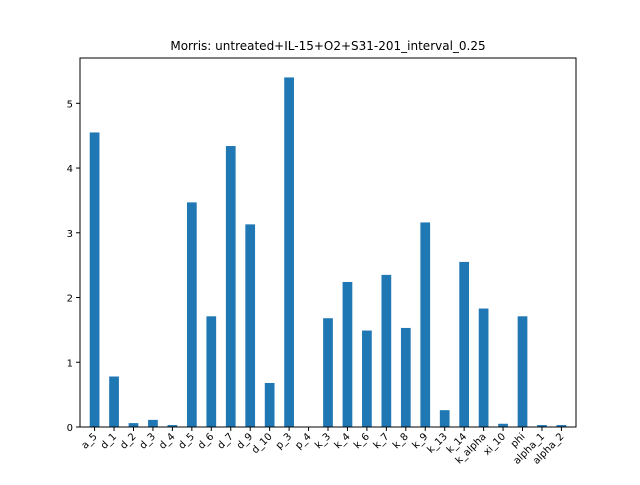 The image size is (640, 485). Describe the element at coordinates (70, 363) in the screenshot. I see `y-tick-label: 1` at that location.